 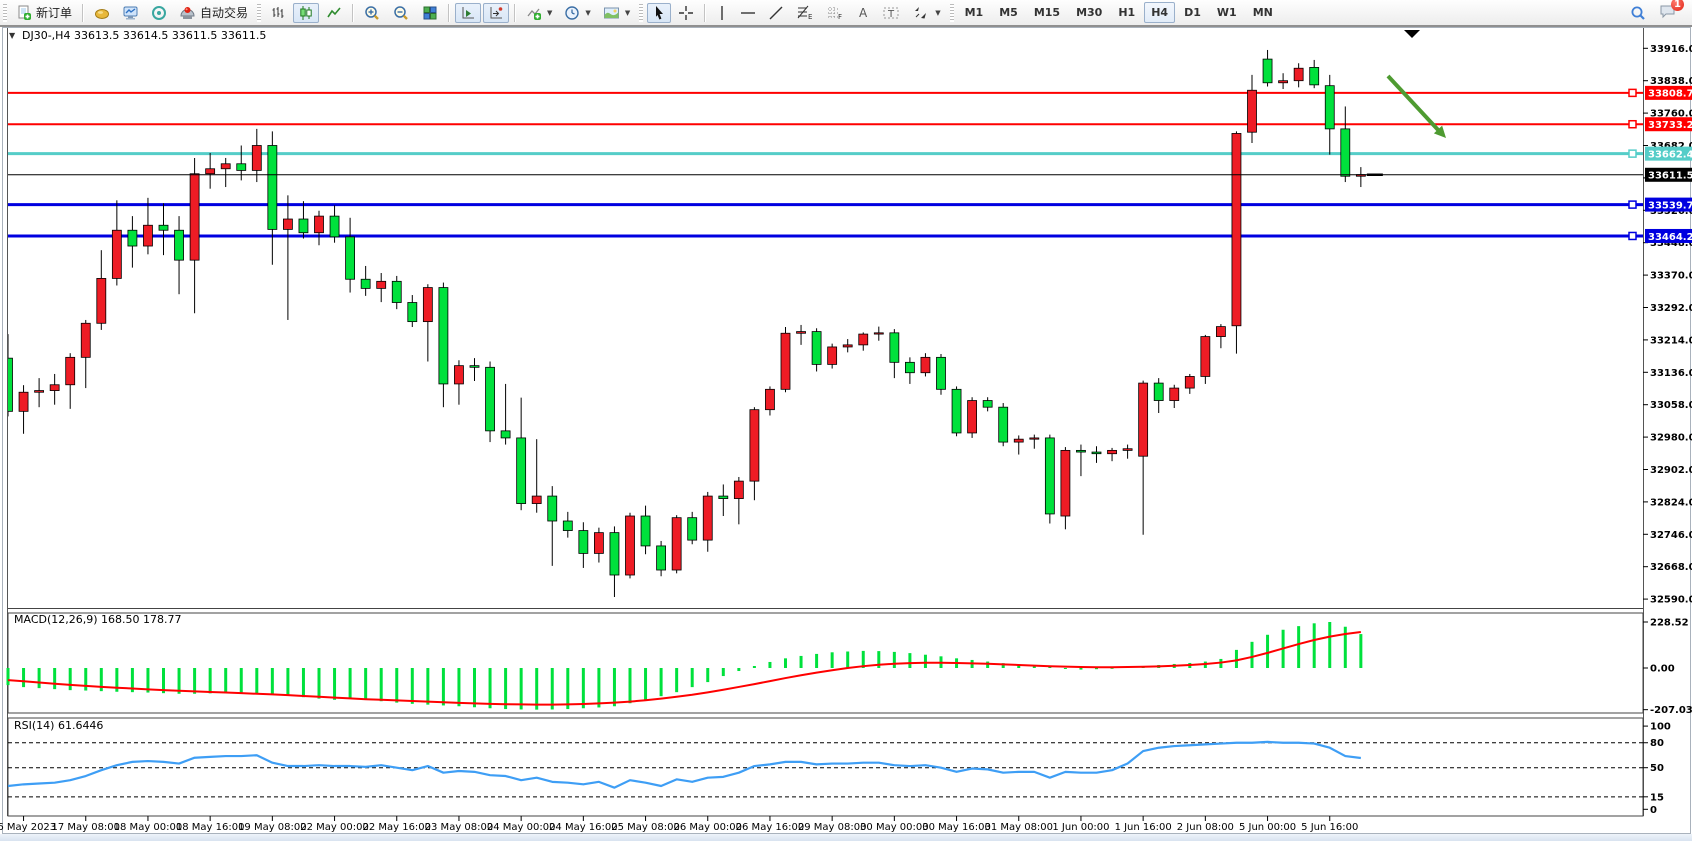 What do you see at coordinates (1669, 11) in the screenshot?
I see `notifications-button: 1` at bounding box center [1669, 11].